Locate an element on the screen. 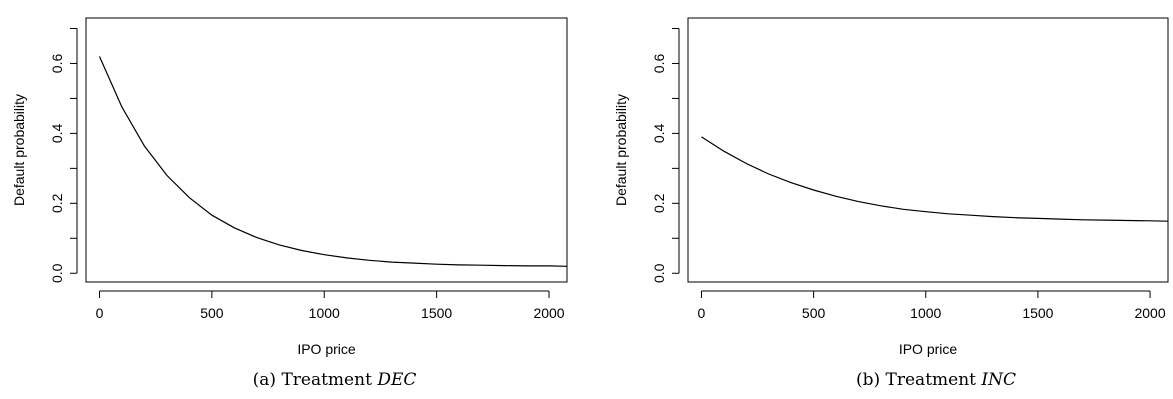  caption-treatment: DEC is located at coordinates (396, 380).